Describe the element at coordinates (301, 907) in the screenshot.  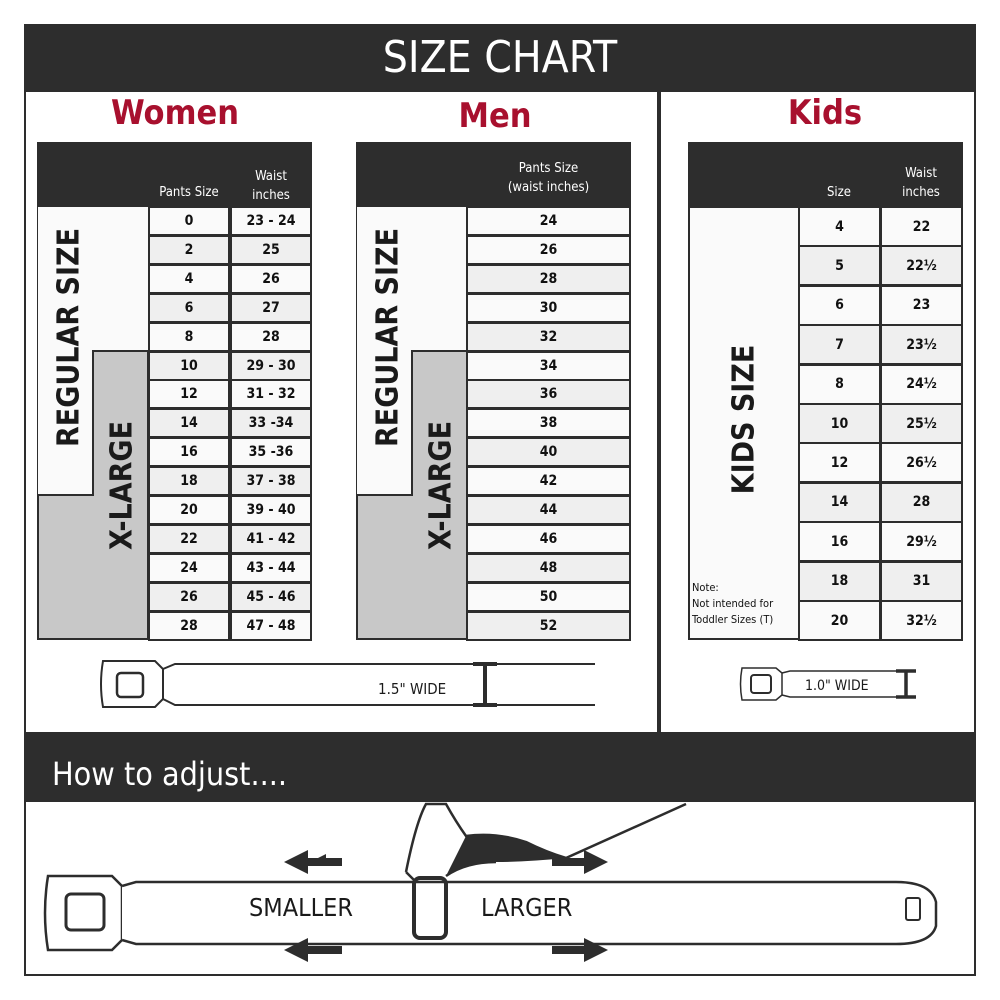
I see `smaller-label: SMALLER` at that location.